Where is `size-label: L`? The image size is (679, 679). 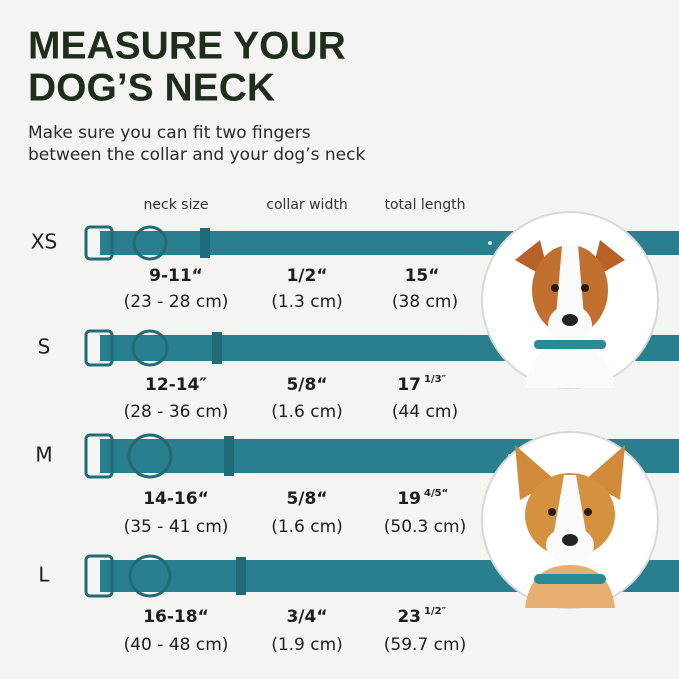
size-label: L is located at coordinates (44, 575).